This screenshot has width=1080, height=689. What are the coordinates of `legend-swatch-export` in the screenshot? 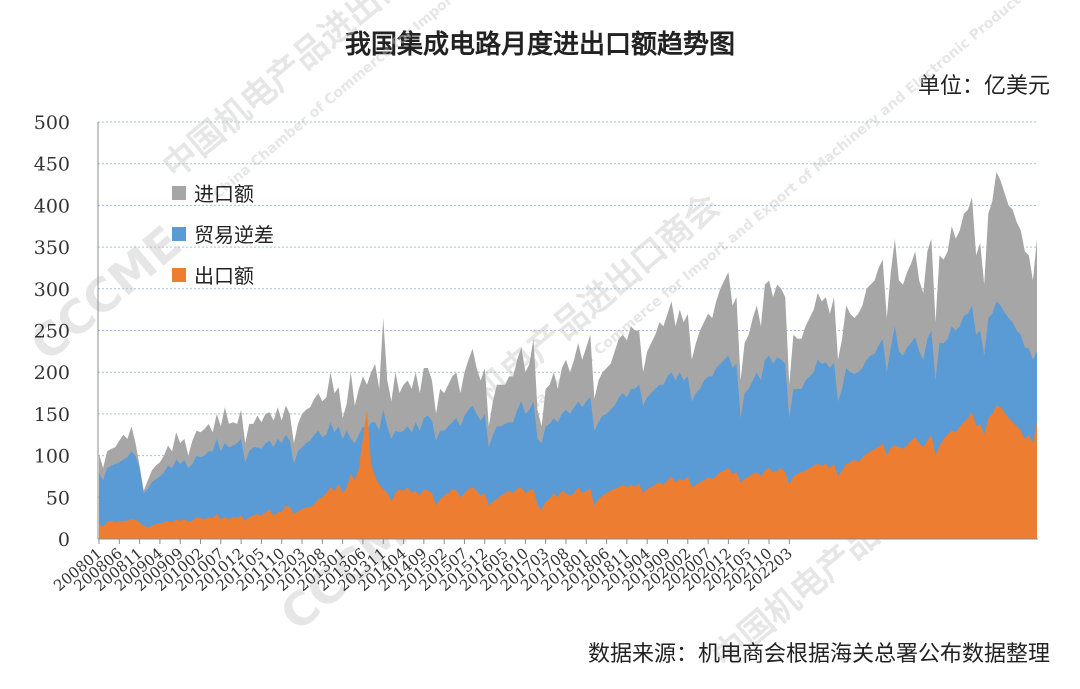 It's located at (179, 274).